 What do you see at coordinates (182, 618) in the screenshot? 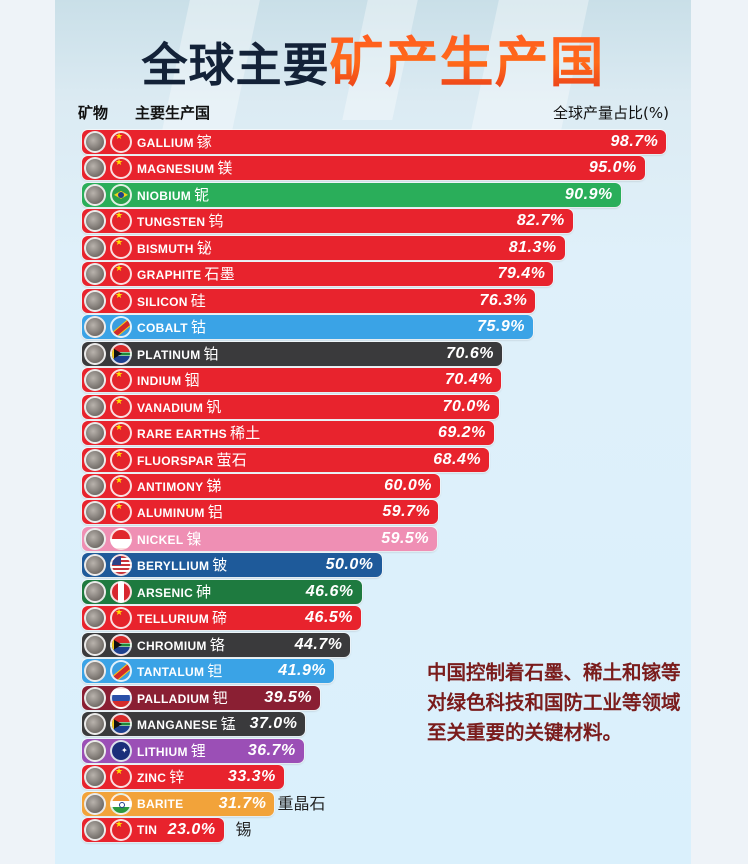
I see `mineral-label: TELLURIUM 碲` at bounding box center [182, 618].